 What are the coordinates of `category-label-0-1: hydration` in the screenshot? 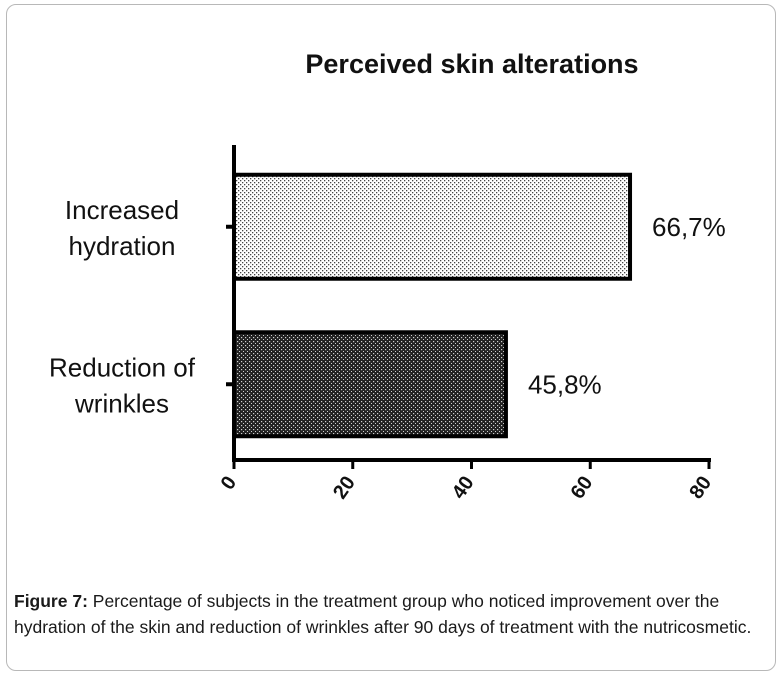 It's located at (122, 246).